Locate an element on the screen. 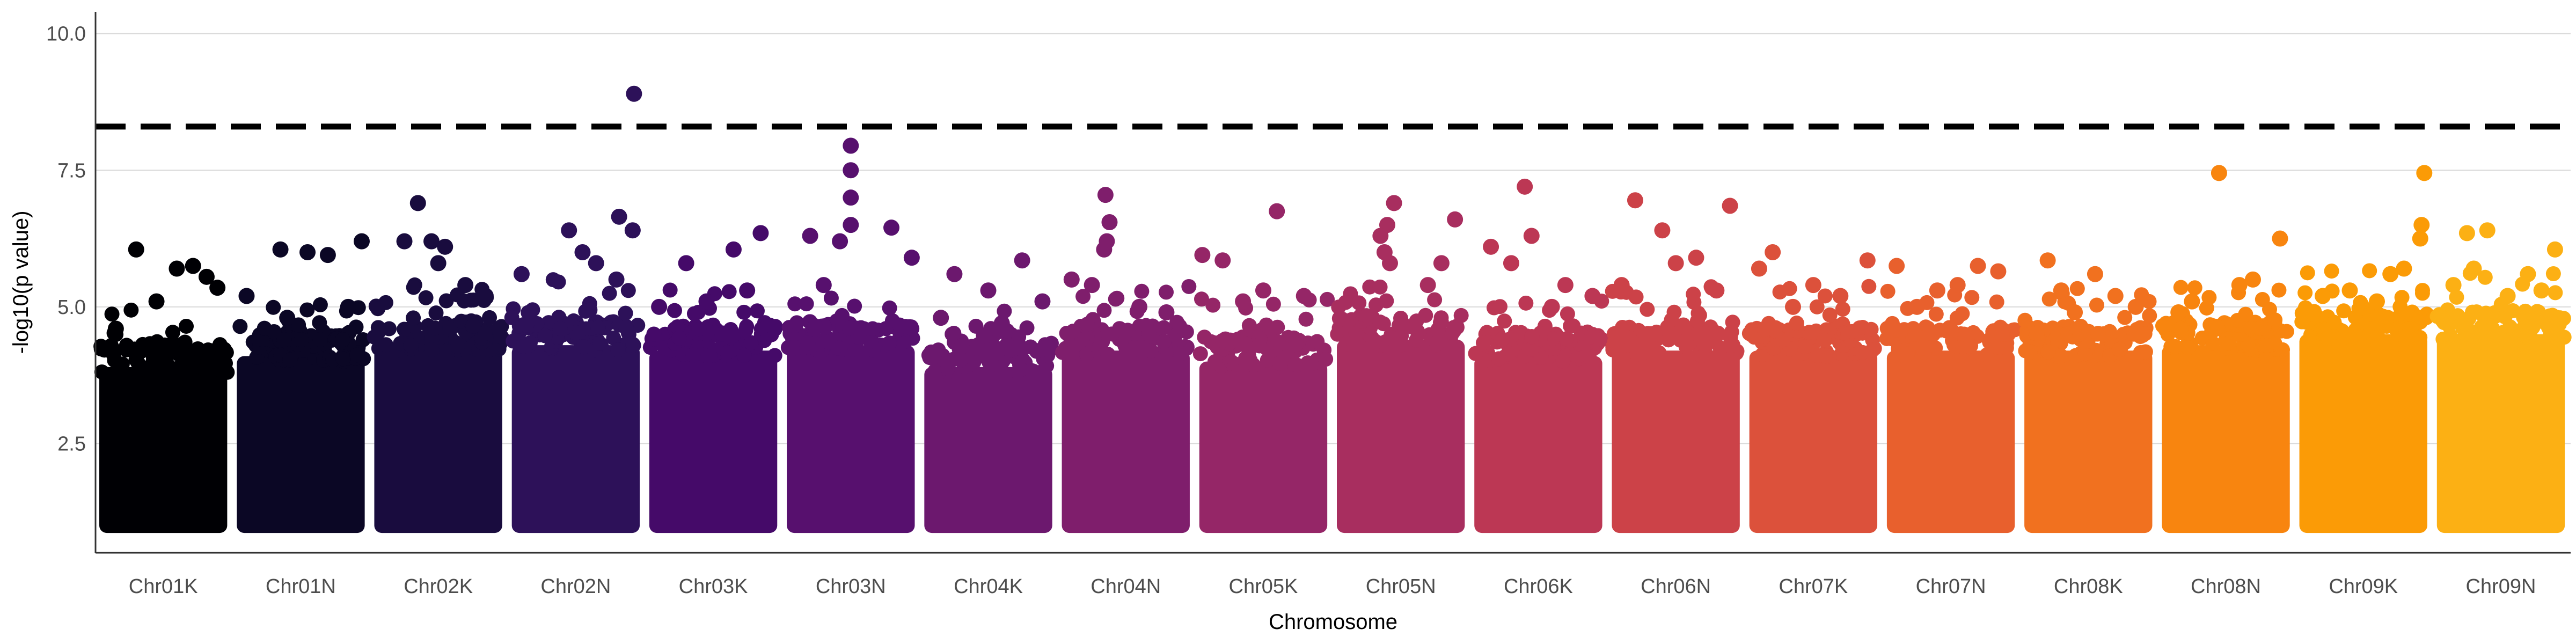 This screenshot has width=2576, height=644. chromosome-band-chr09n is located at coordinates (2500, 433).